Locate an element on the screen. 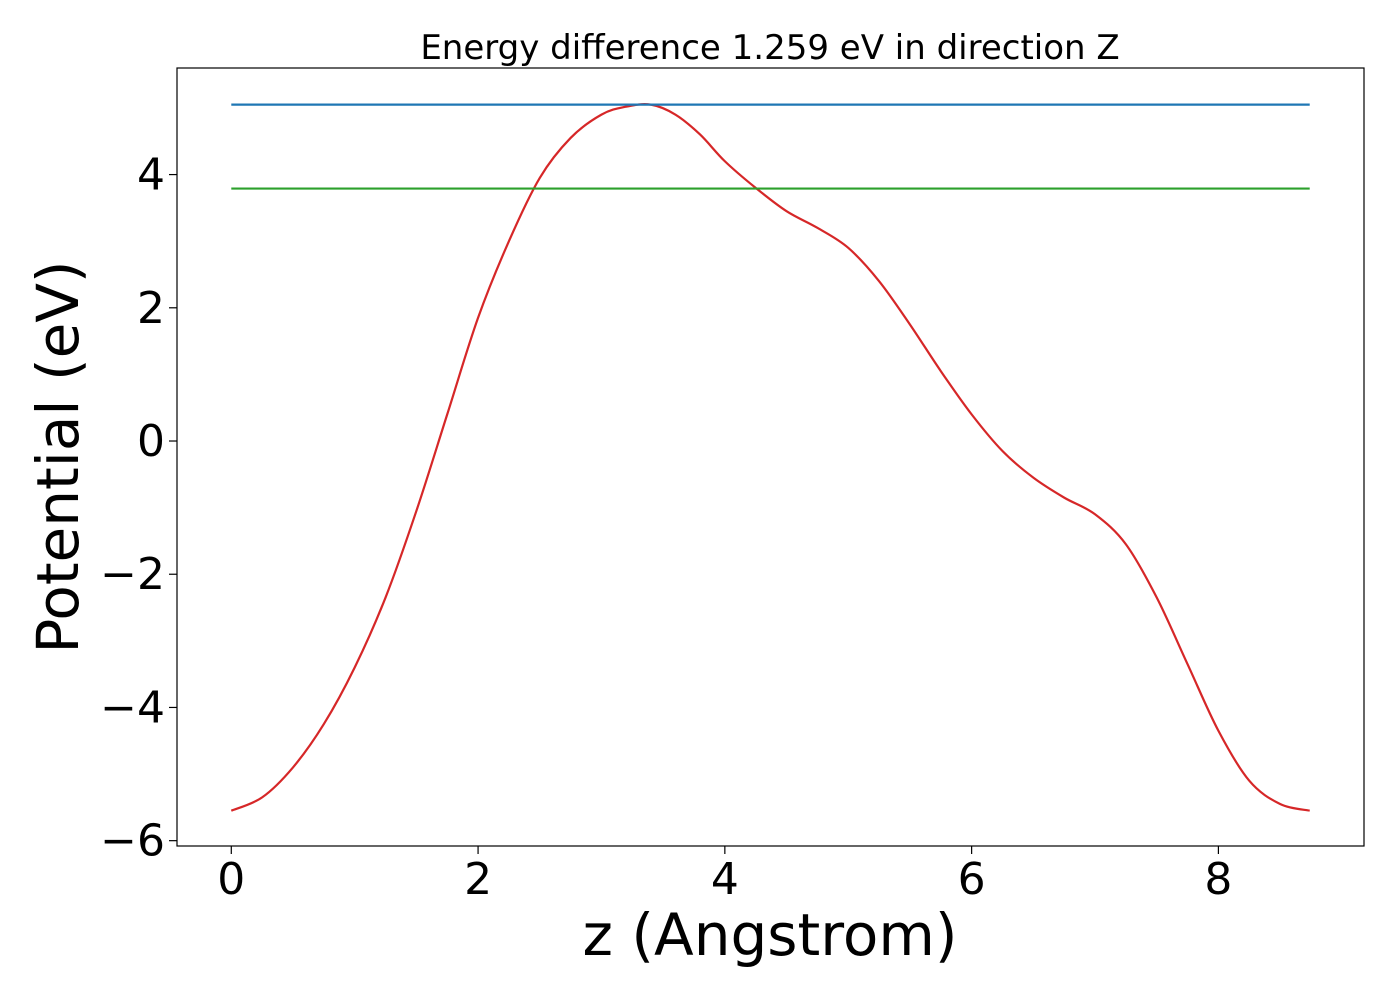 This screenshot has width=1400, height=1005. x-axis-ticks: 0 2 4 6 8 is located at coordinates (724, 875).